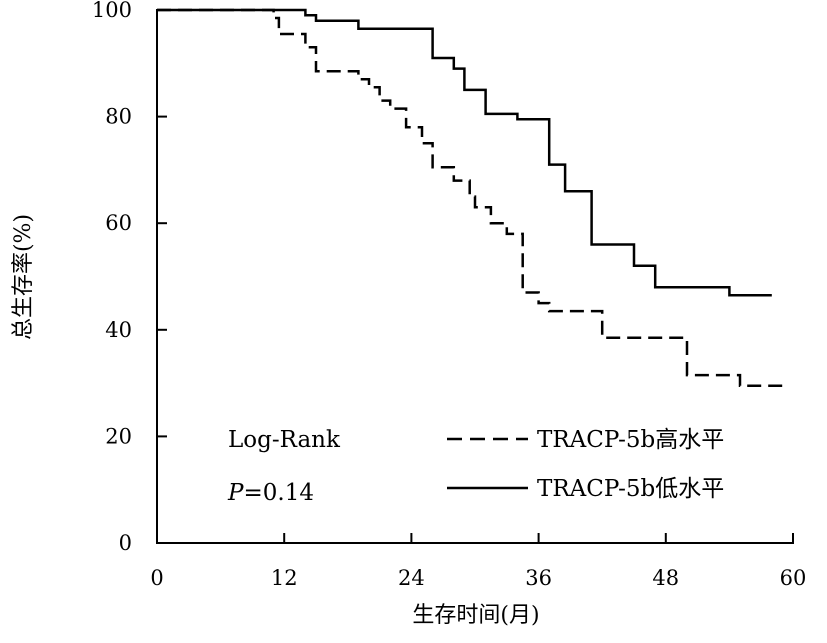 Image resolution: width=827 pixels, height=643 pixels. What do you see at coordinates (793, 578) in the screenshot?
I see `x-tick-label: 60` at bounding box center [793, 578].